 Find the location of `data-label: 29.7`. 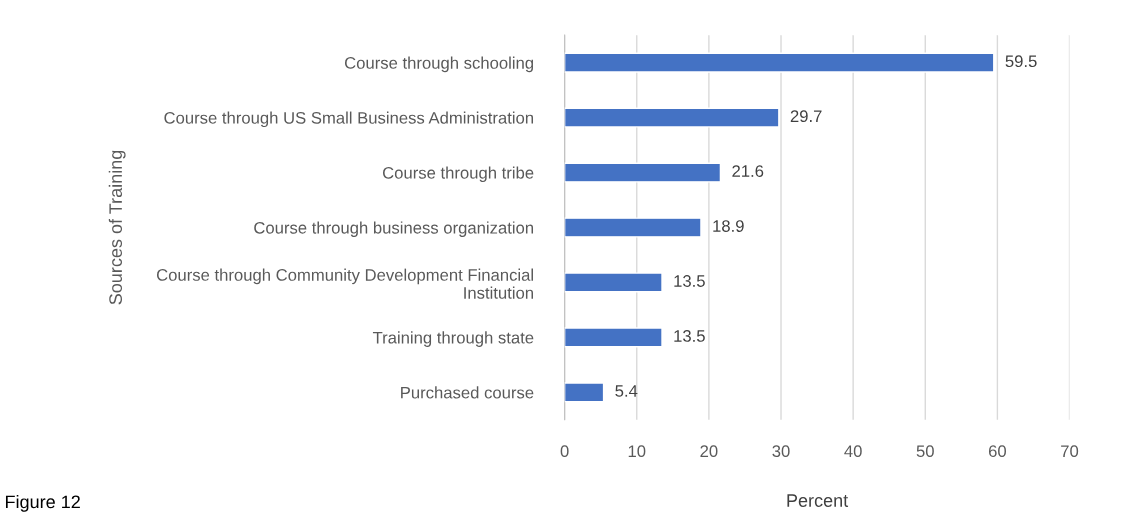

data-label: 29.7 is located at coordinates (806, 116).